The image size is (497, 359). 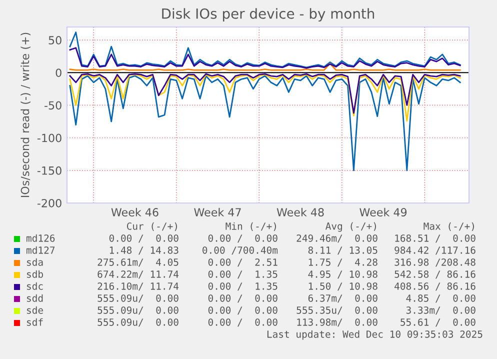 I want to click on text: Min (-/+), so click(x=251, y=226).